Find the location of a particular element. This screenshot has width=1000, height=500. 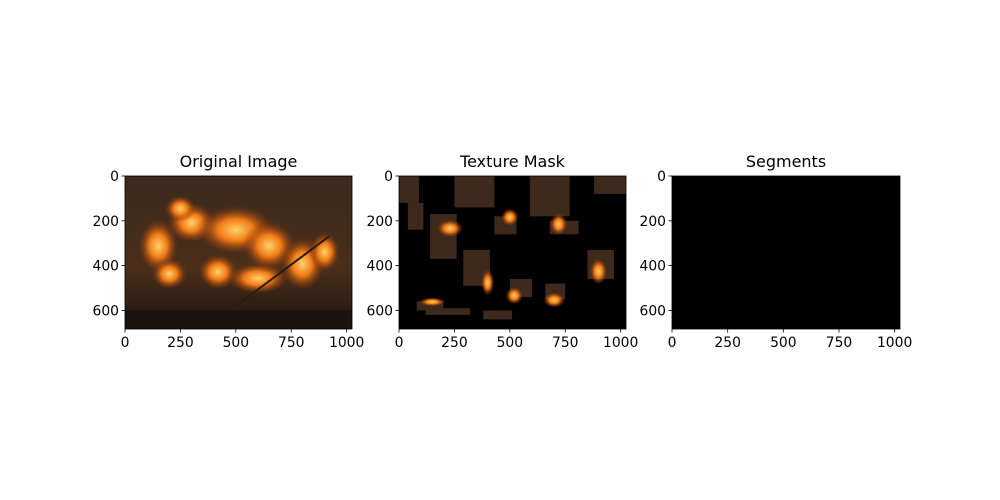

panel-title: Original Image is located at coordinates (239, 161).